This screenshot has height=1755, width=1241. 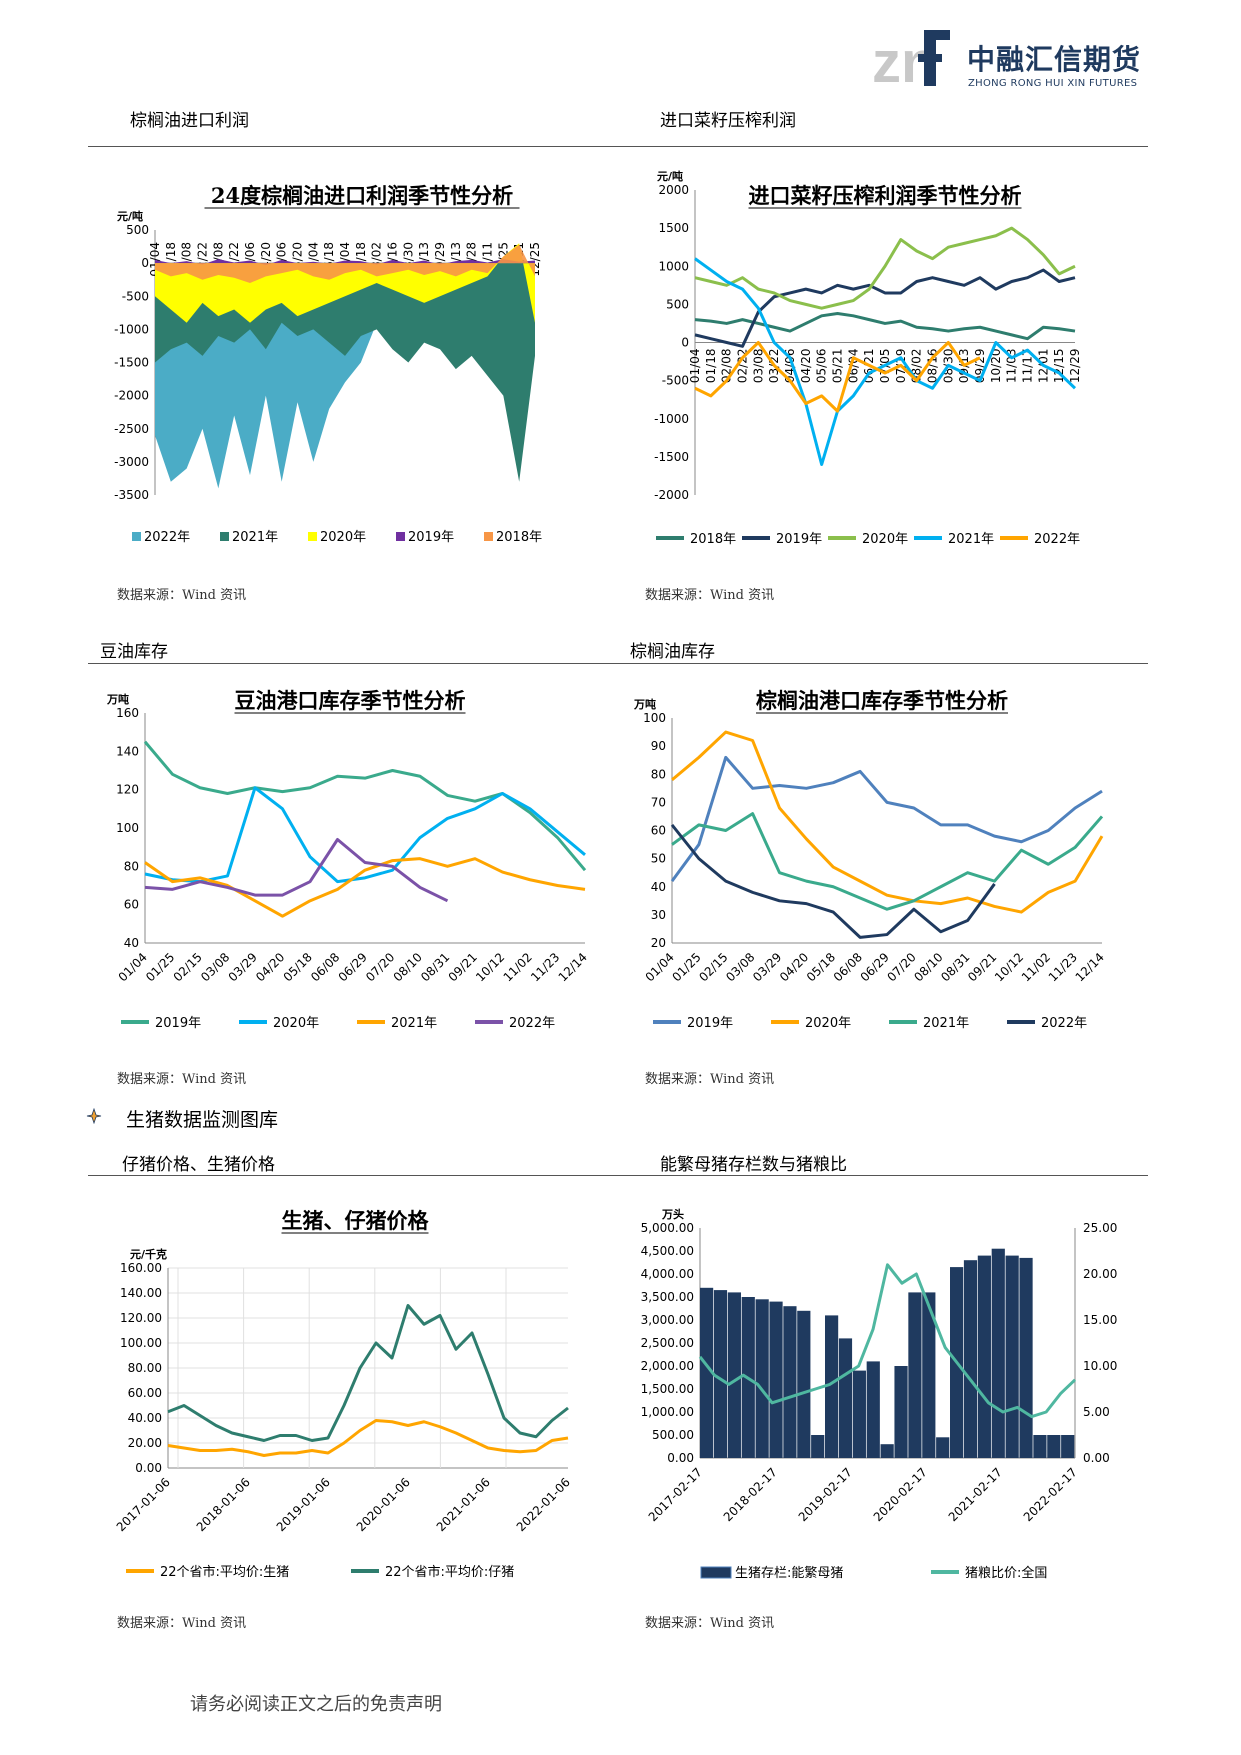 What do you see at coordinates (127, 790) in the screenshot?
I see `y-tick-label: 120` at bounding box center [127, 790].